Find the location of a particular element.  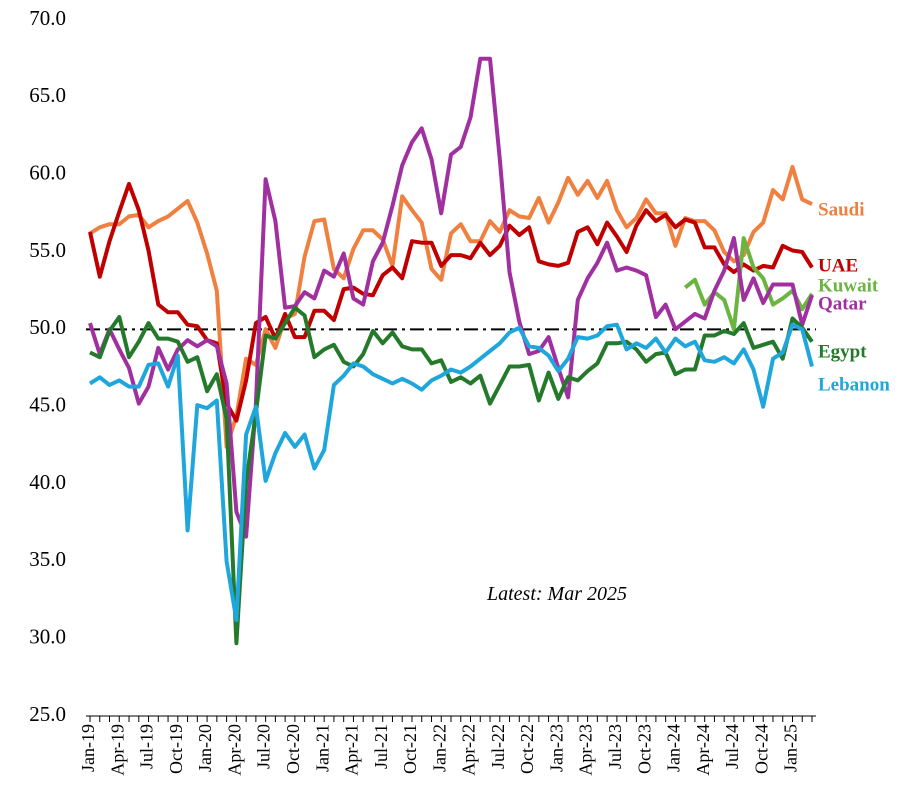

x-tick-label: Jul-21 is located at coordinates (381, 746).